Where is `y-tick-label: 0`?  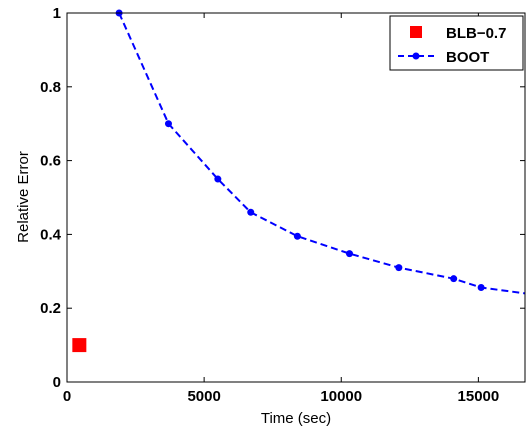
y-tick-label: 0 is located at coordinates (57, 382).